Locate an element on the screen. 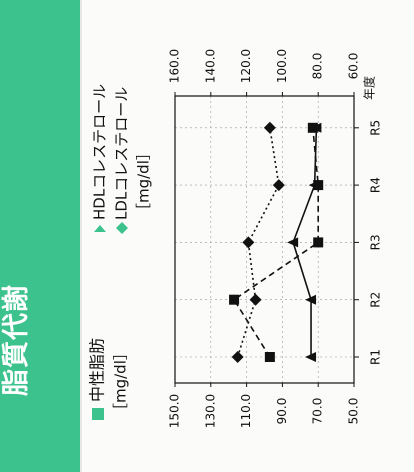 This screenshot has width=414, height=472. series-line-square is located at coordinates (276, 242).